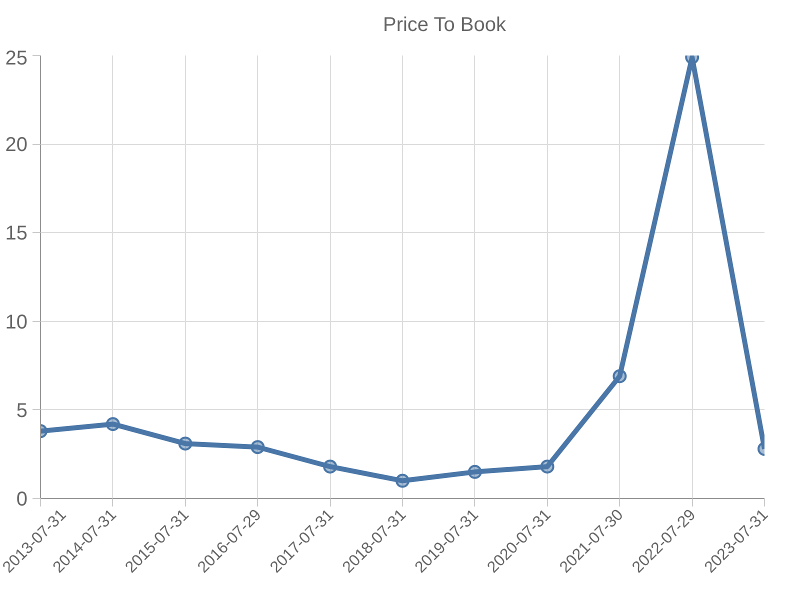 The image size is (800, 600). Describe the element at coordinates (16, 59) in the screenshot. I see `y-tick-label: 25` at that location.